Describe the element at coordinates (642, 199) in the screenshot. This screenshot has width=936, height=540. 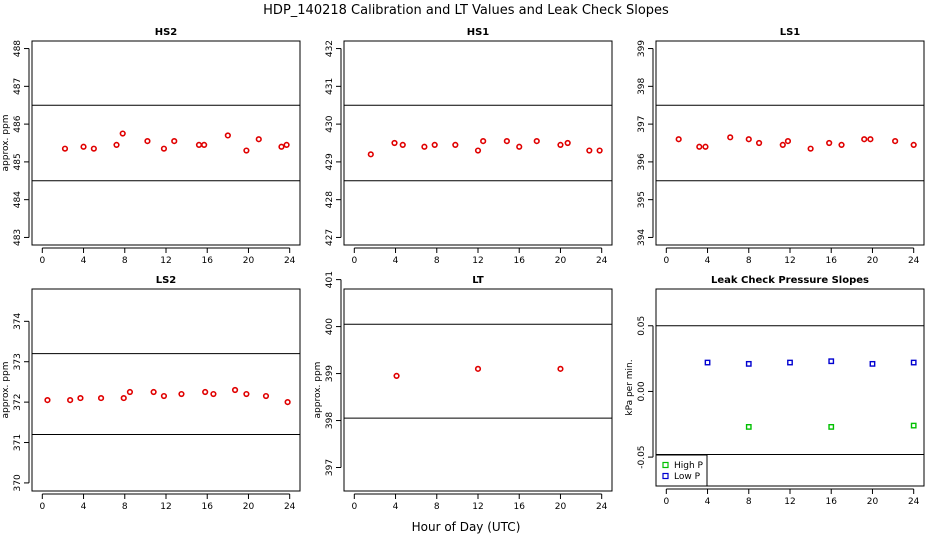
I see `y-tick-label: 395` at that location.